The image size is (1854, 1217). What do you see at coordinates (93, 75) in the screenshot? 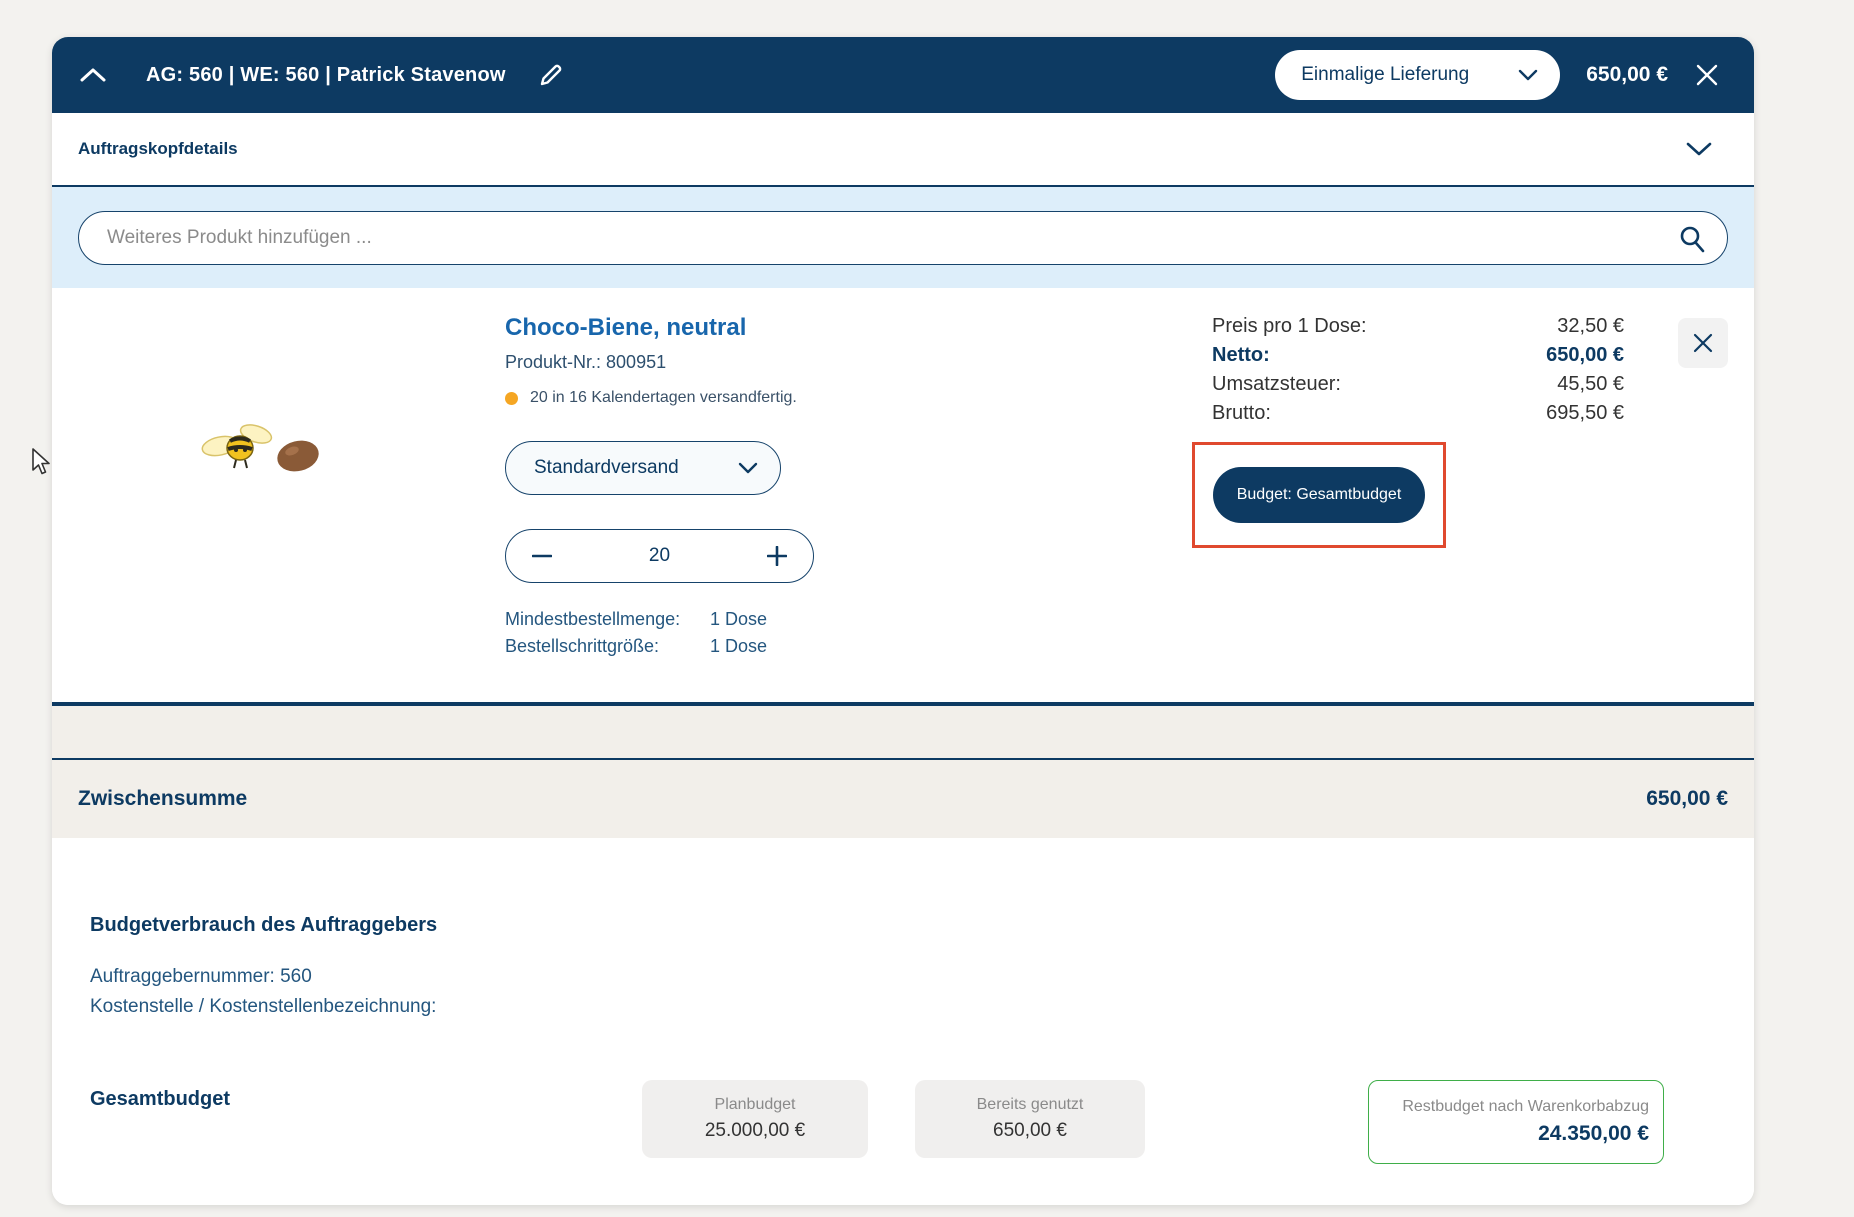
I see `collapse-cart-icon` at bounding box center [93, 75].